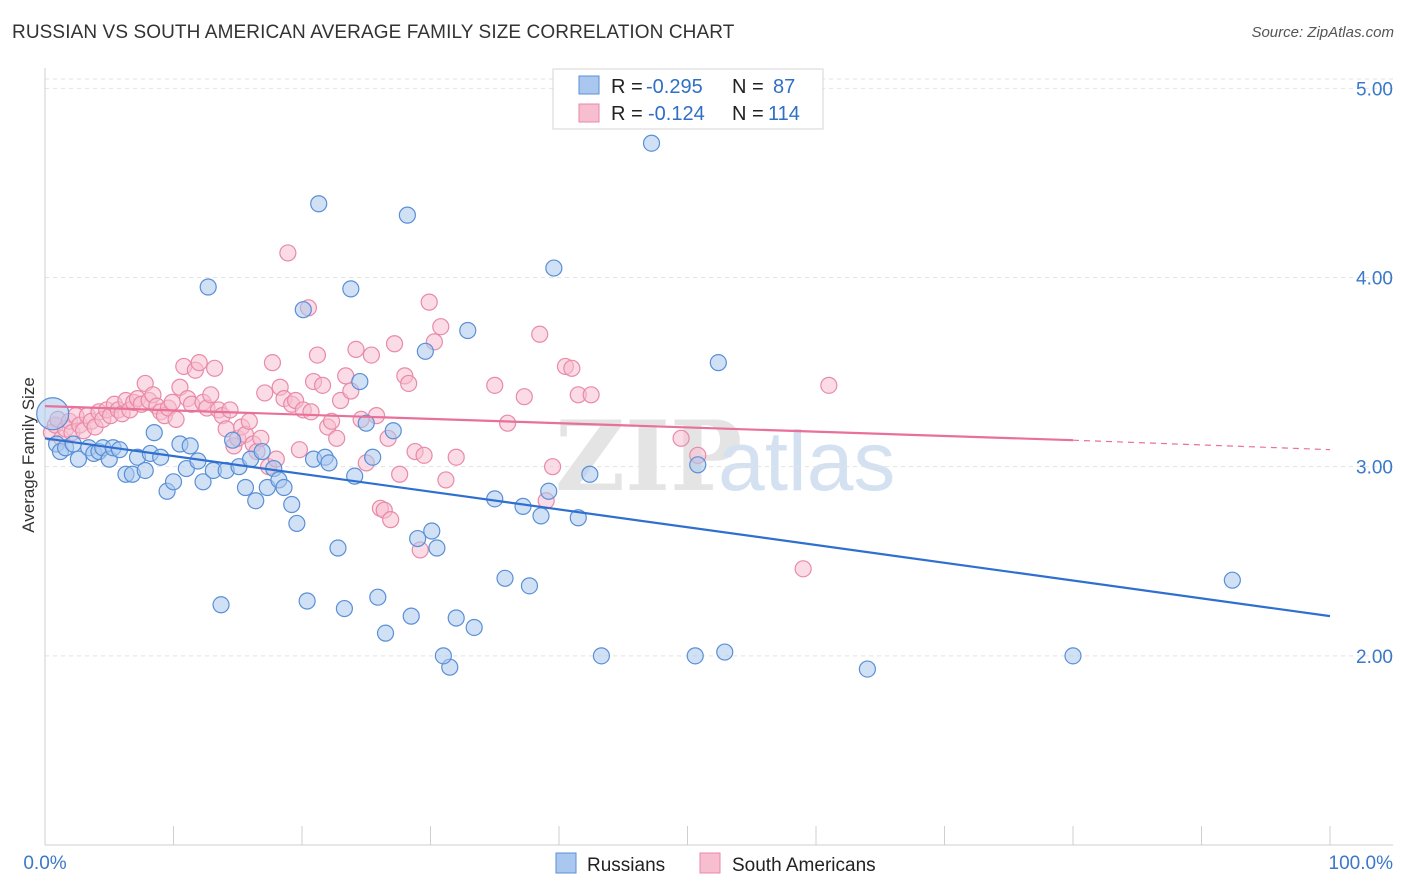 This screenshot has height=892, width=1406. Describe the element at coordinates (1374, 657) in the screenshot. I see `y-tick-label: 2.00` at that location.